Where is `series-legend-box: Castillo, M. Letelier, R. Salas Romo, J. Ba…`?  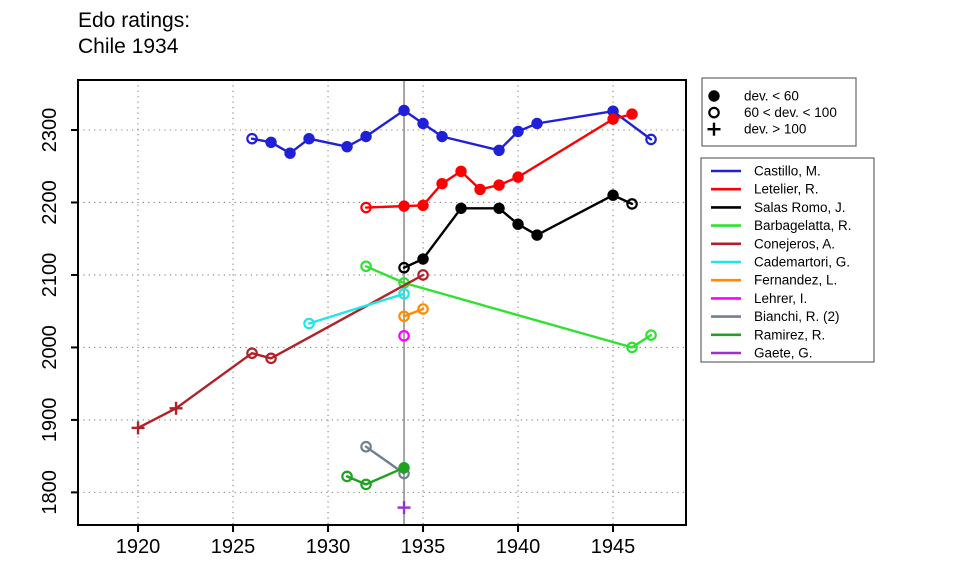 series-legend-box: Castillo, M. Letelier, R. Salas Romo, J. Ba… is located at coordinates (787, 260).